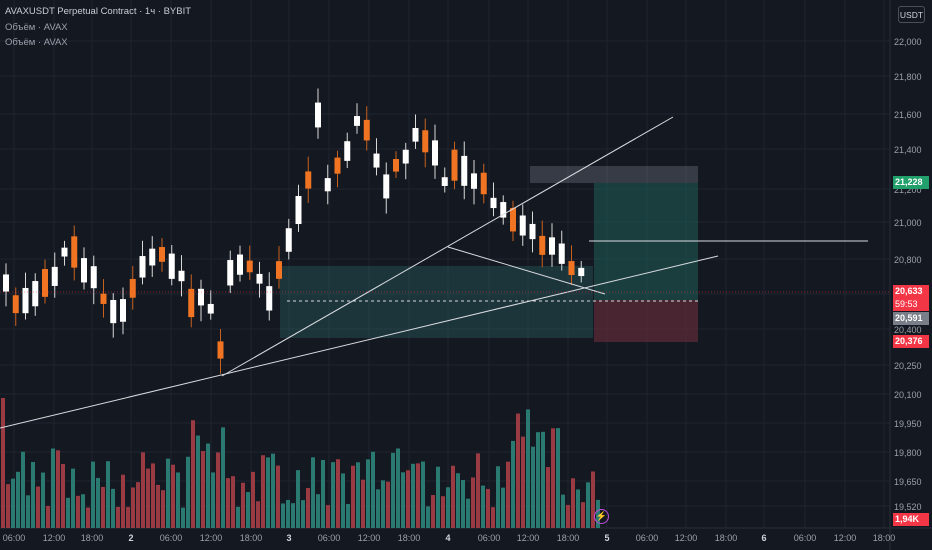 Image resolution: width=932 pixels, height=550 pixels. I want to click on price-tick-label: 21,800, so click(908, 77).